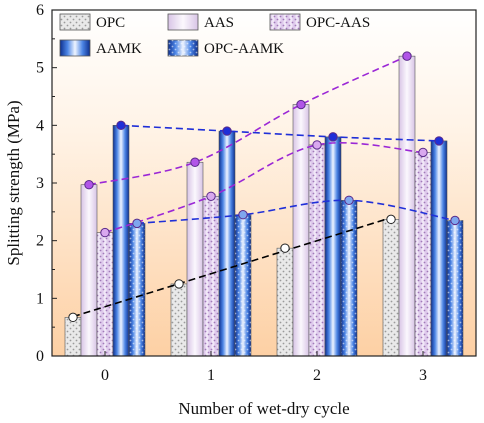 This screenshot has height=423, width=484. I want to click on legend-swatch-dots-opc-aamk, so click(183, 48).